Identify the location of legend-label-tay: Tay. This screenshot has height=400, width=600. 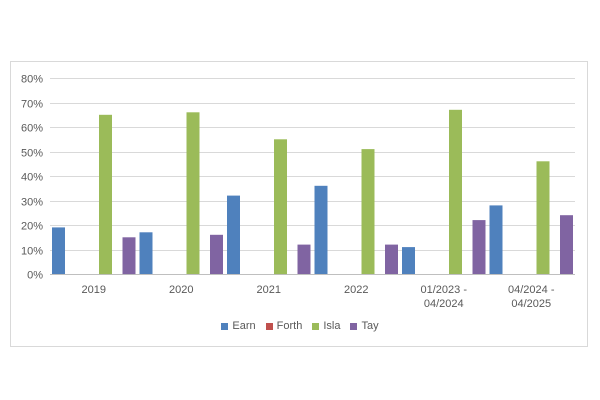
(370, 326).